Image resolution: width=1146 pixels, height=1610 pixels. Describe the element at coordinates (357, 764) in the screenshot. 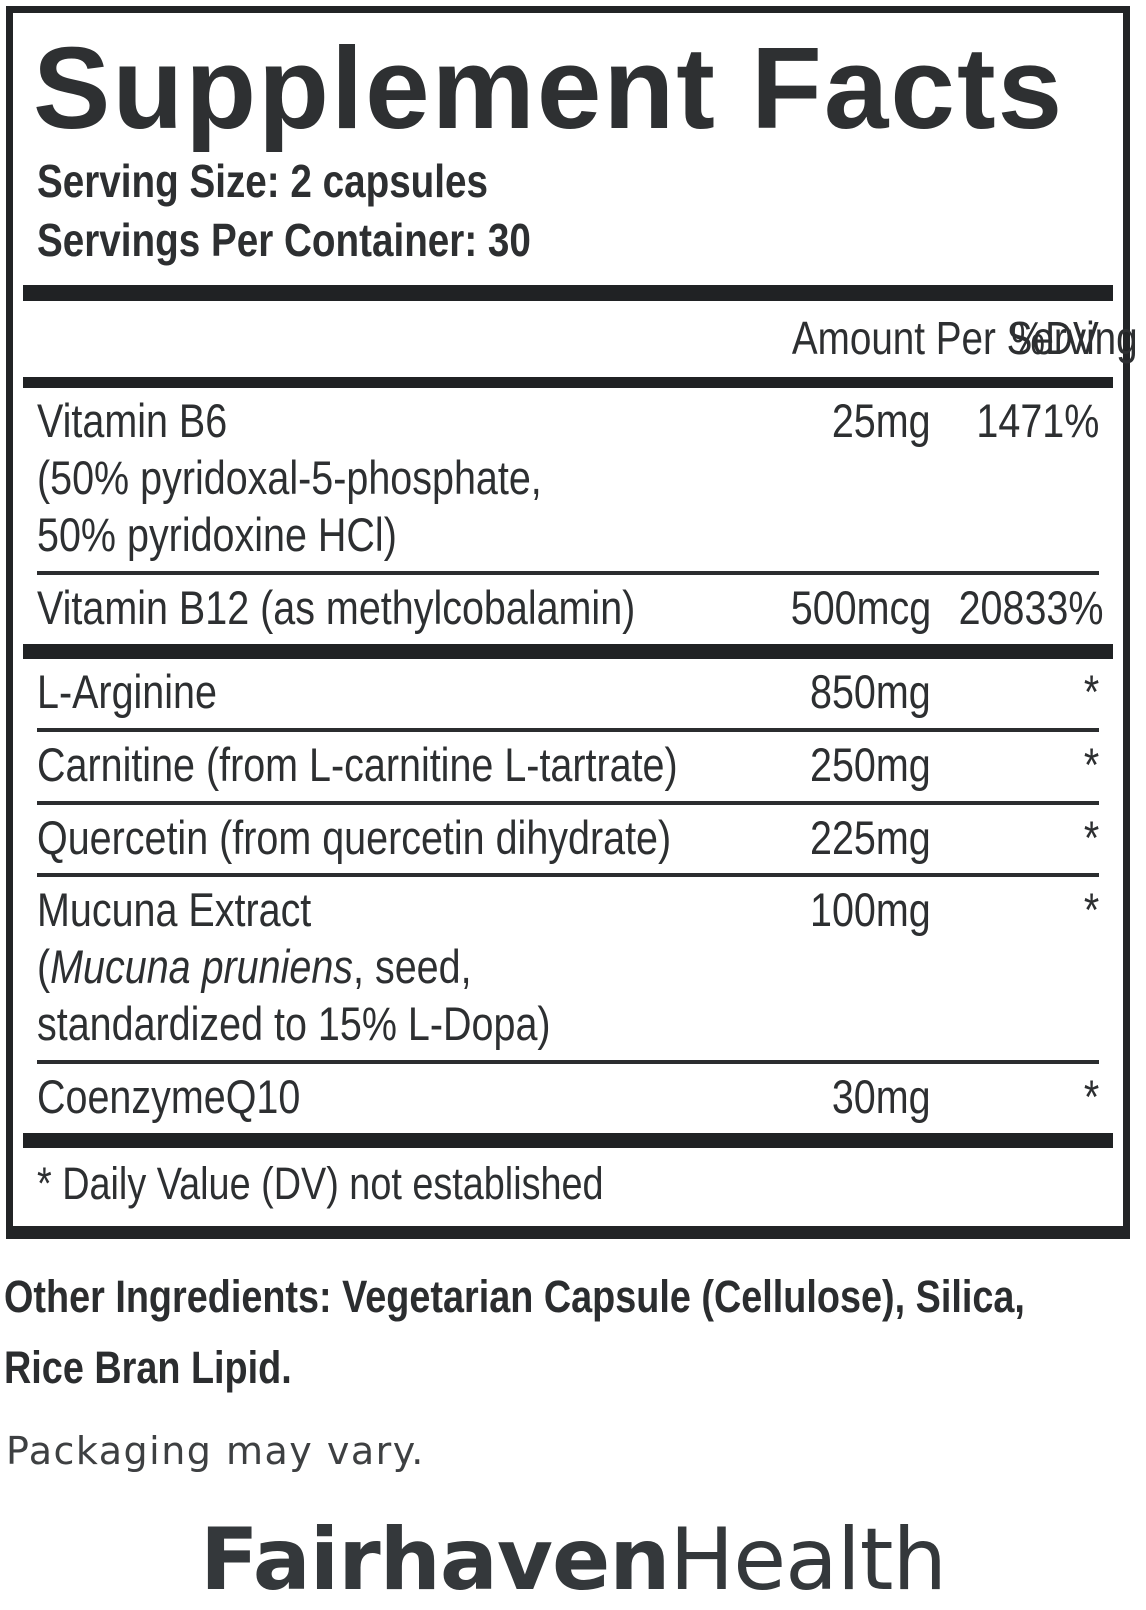

I see `ingredient-name: Carnitine (from L-carnitine L-tartrate)` at that location.